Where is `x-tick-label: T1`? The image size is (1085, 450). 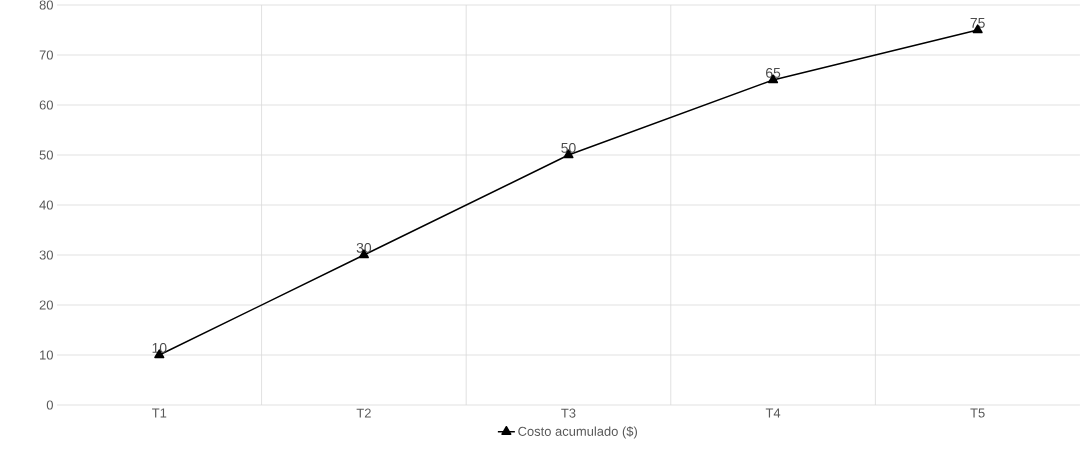 x-tick-label: T1 is located at coordinates (159, 413).